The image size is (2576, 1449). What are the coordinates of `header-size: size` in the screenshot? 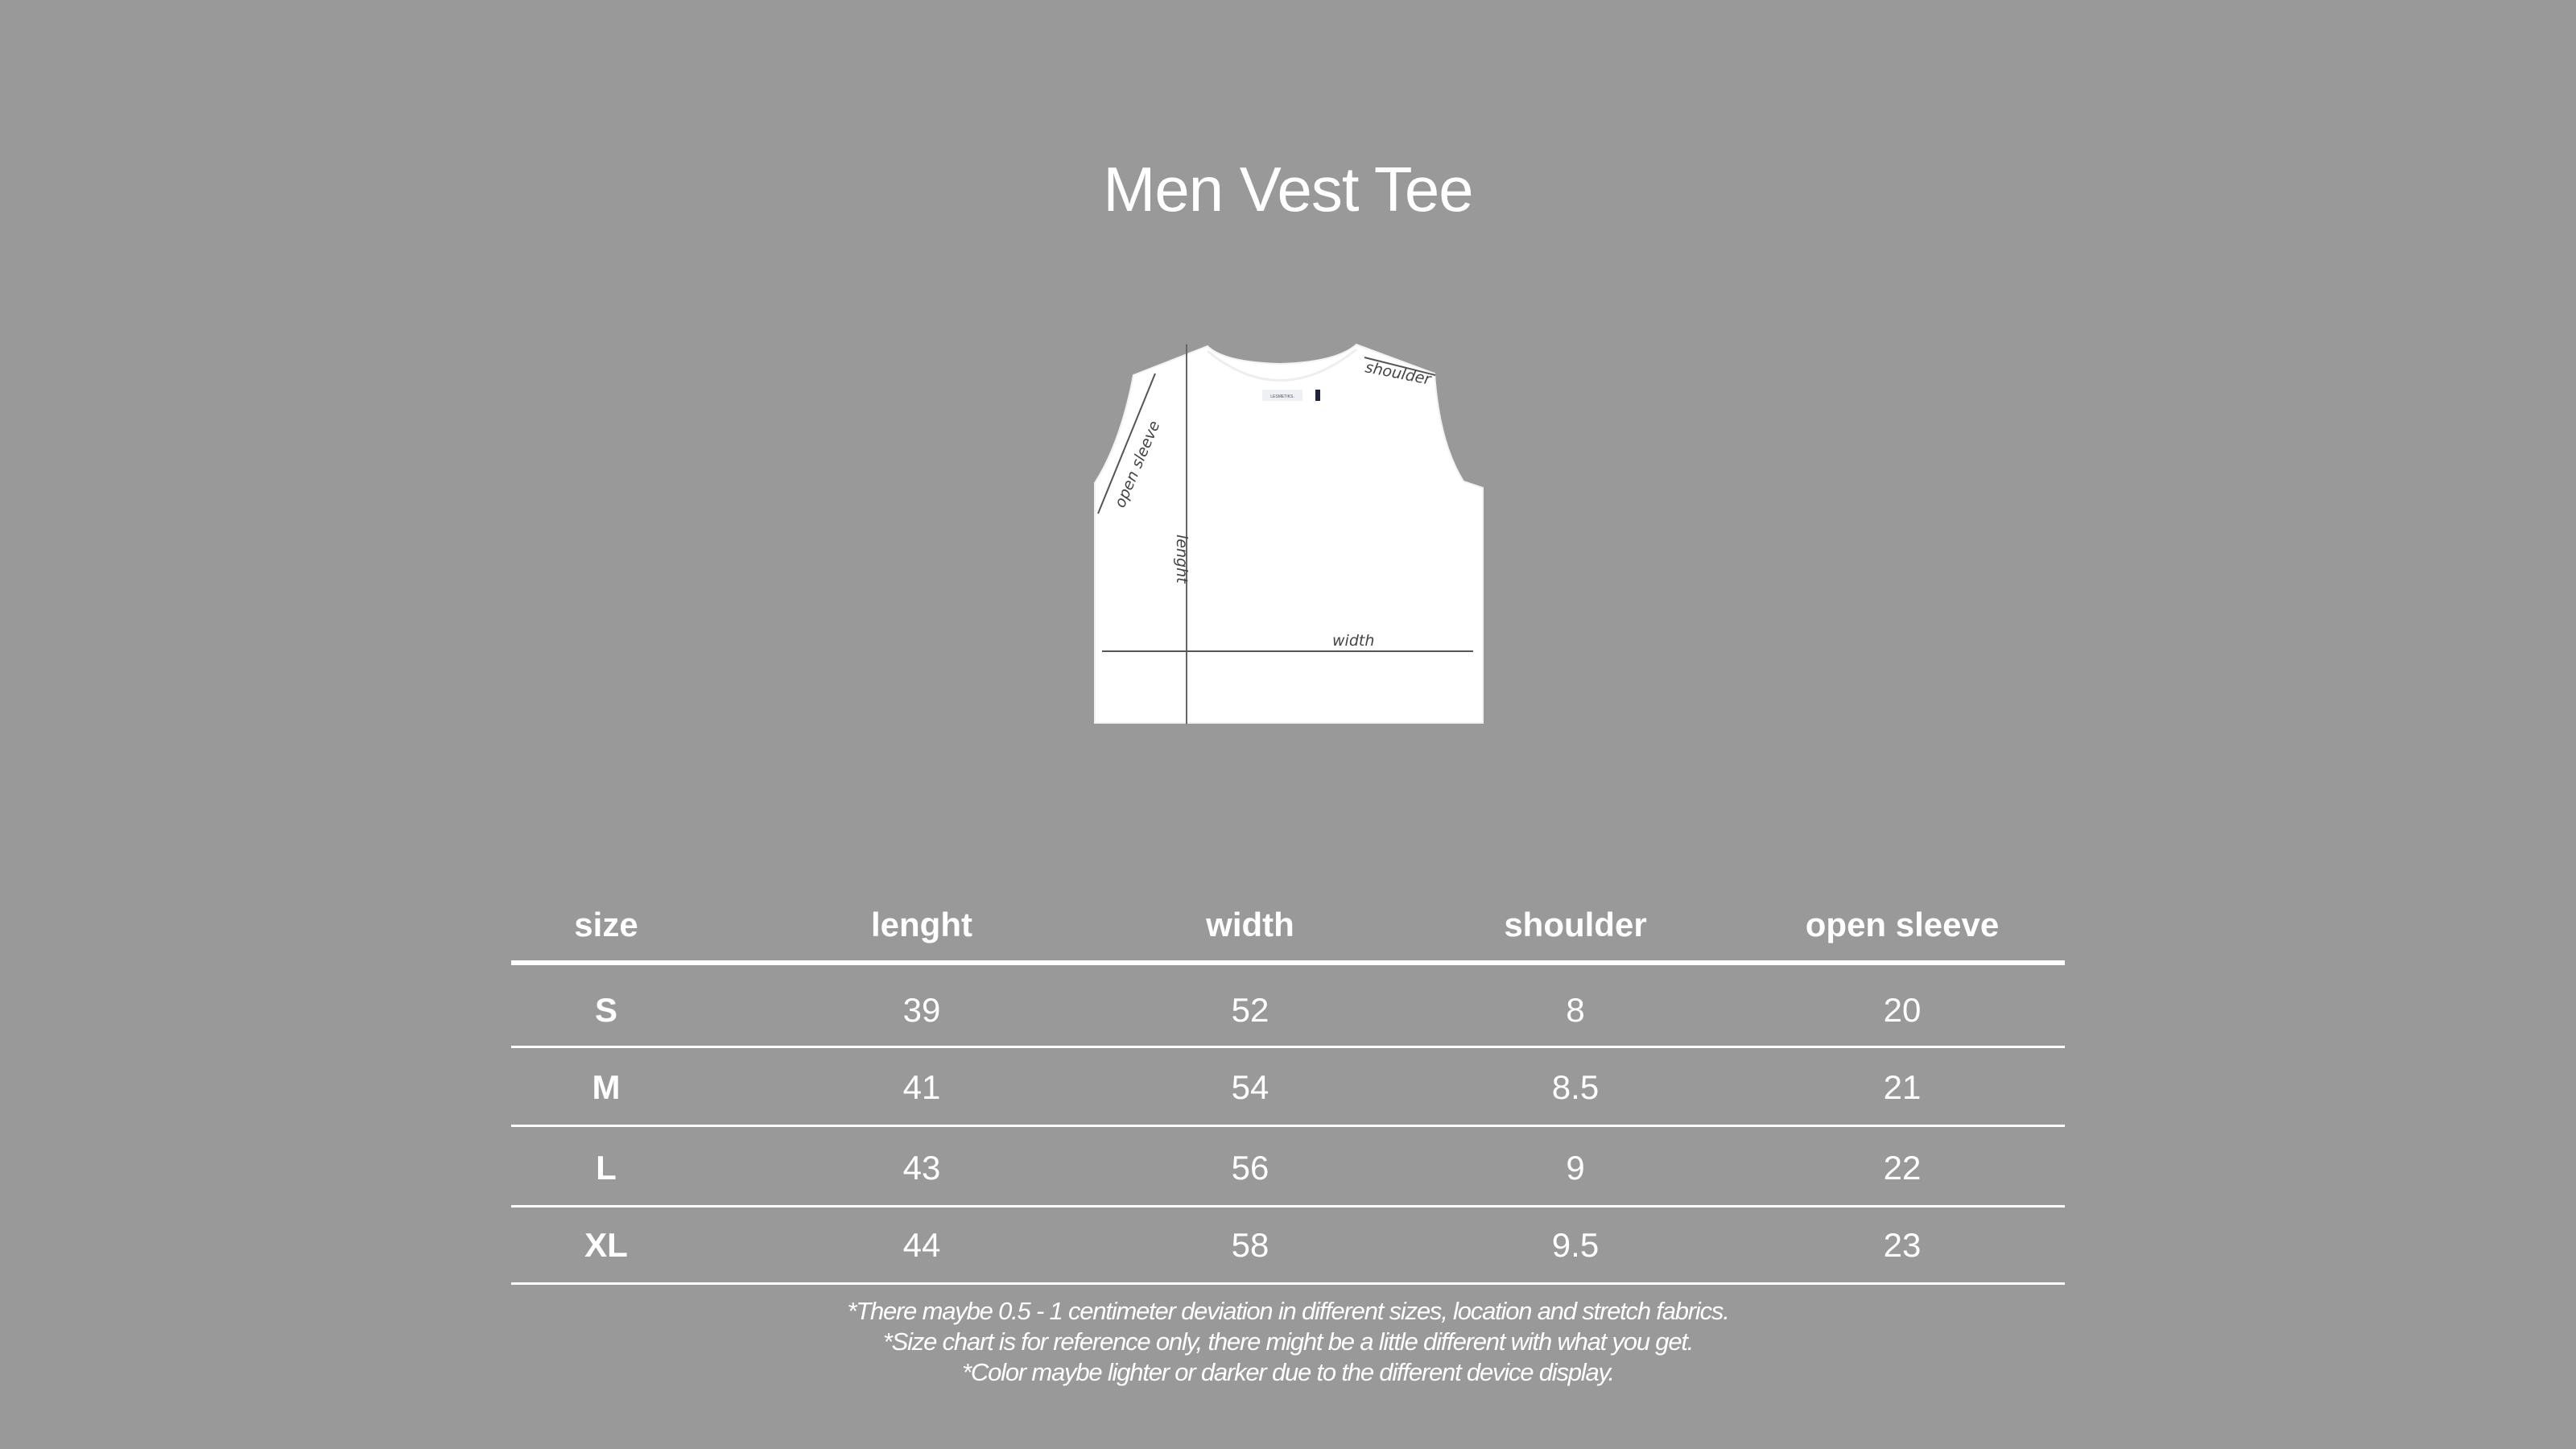 It's located at (606, 925).